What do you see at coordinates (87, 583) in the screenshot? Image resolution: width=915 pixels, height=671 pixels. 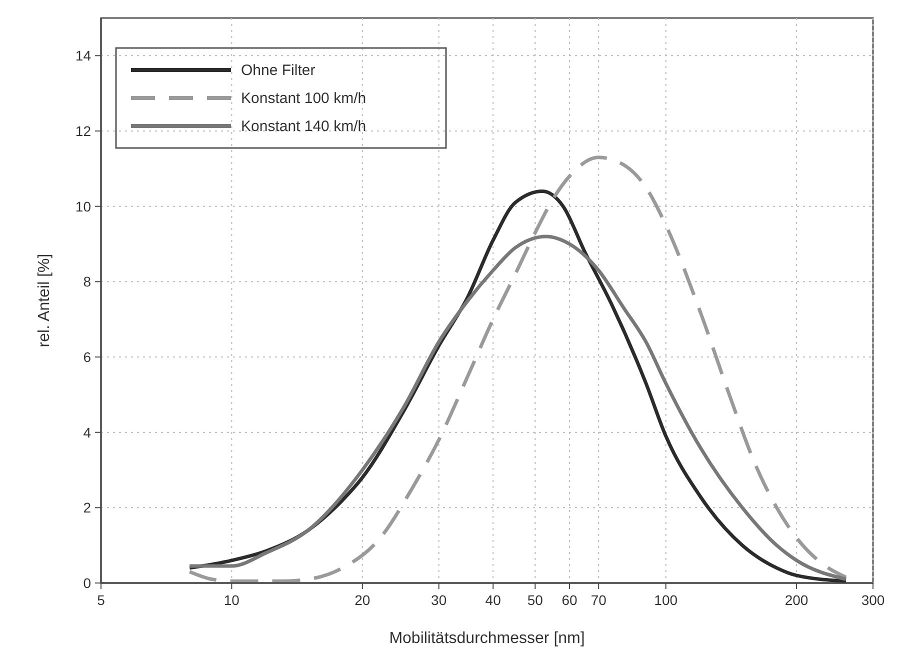 I see `y-tick-label: 0` at bounding box center [87, 583].